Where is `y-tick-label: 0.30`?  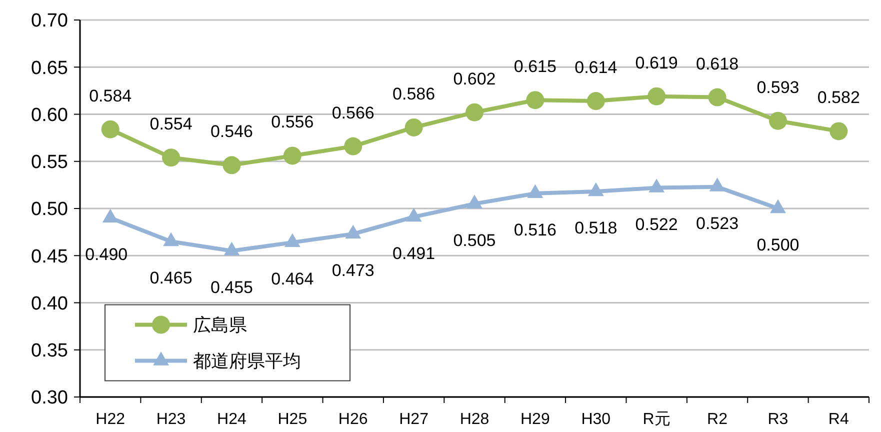
y-tick-label: 0.30 is located at coordinates (49, 398).